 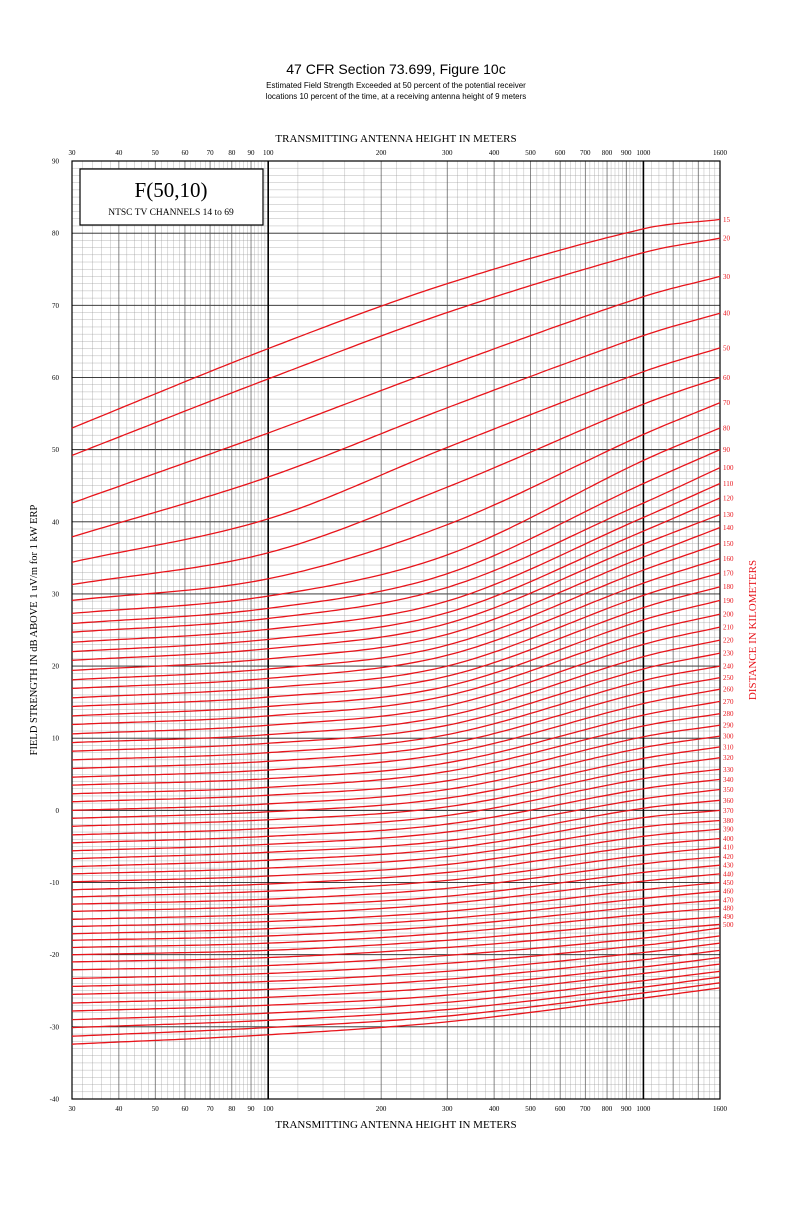 What do you see at coordinates (381, 1109) in the screenshot?
I see `x-tick-label-bottom: 200` at bounding box center [381, 1109].